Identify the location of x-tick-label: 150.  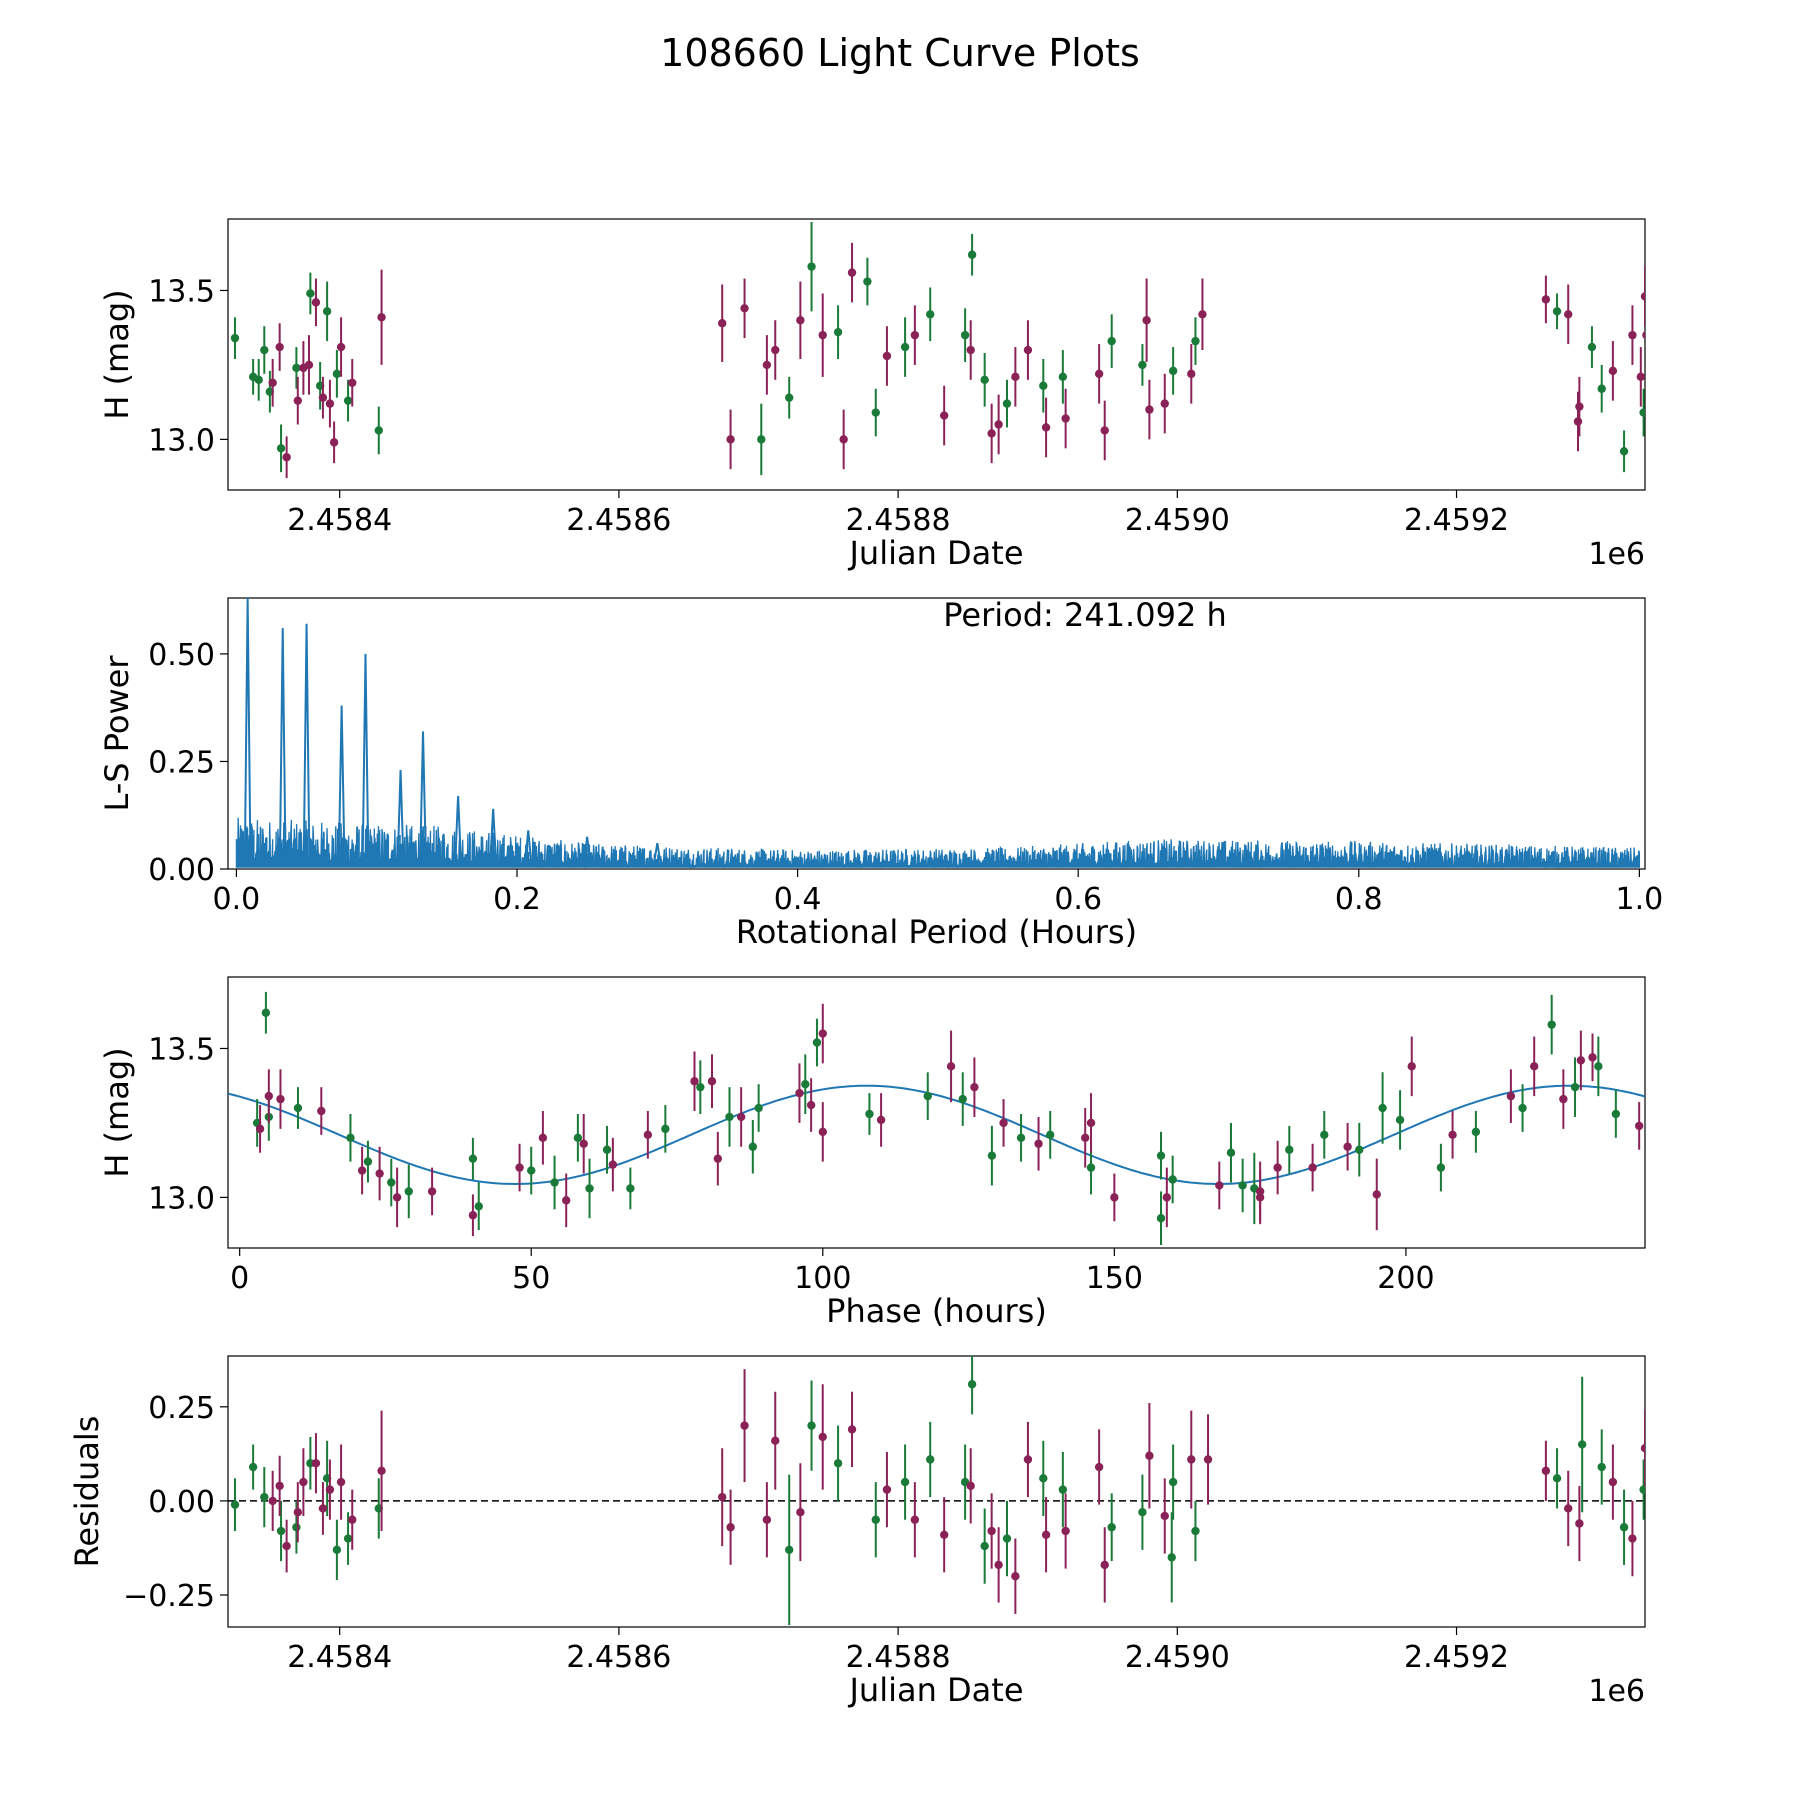
(1114, 1278).